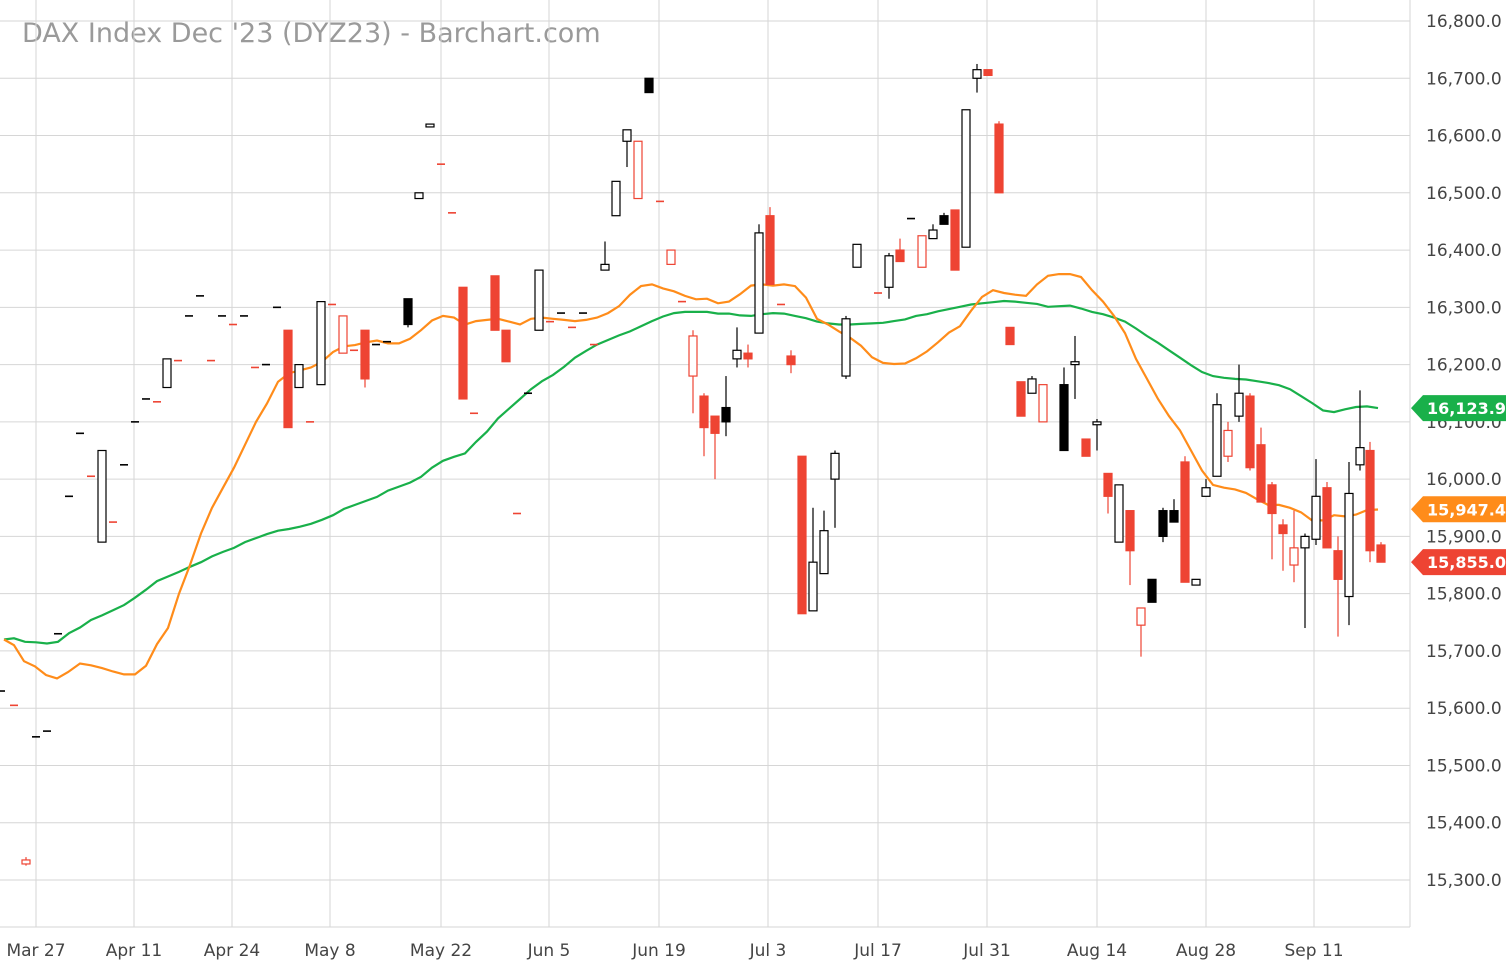  What do you see at coordinates (1464, 652) in the screenshot?
I see `y-tick-label: 15,700.0` at bounding box center [1464, 652].